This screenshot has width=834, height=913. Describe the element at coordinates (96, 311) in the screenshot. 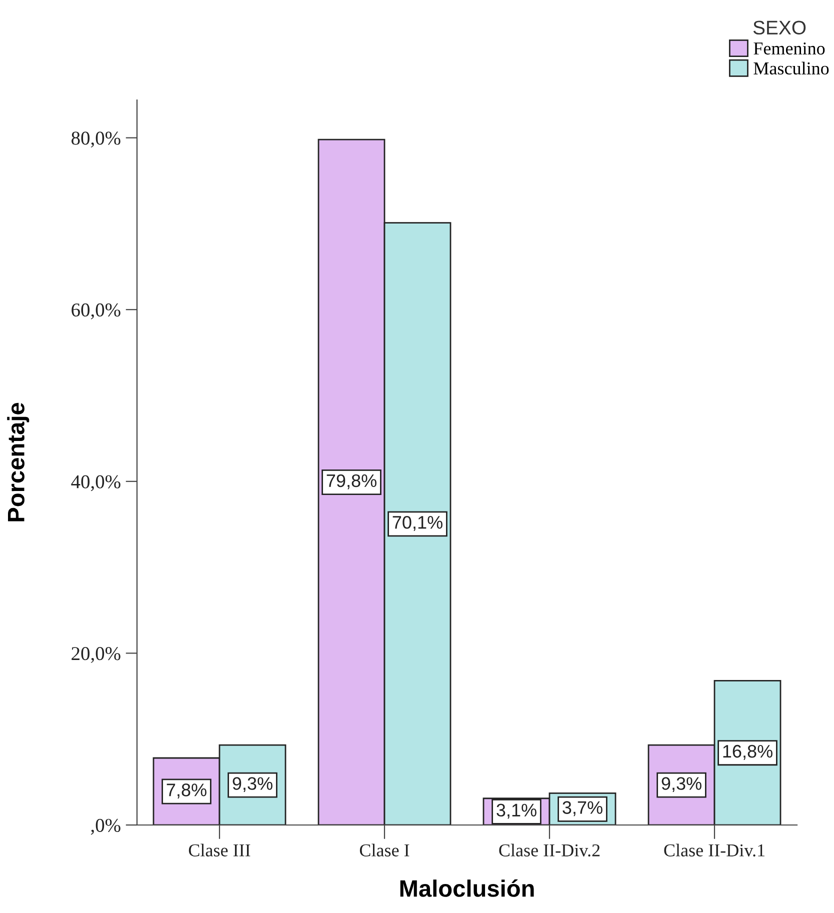

I see `y-tick-label: 60,0%` at that location.